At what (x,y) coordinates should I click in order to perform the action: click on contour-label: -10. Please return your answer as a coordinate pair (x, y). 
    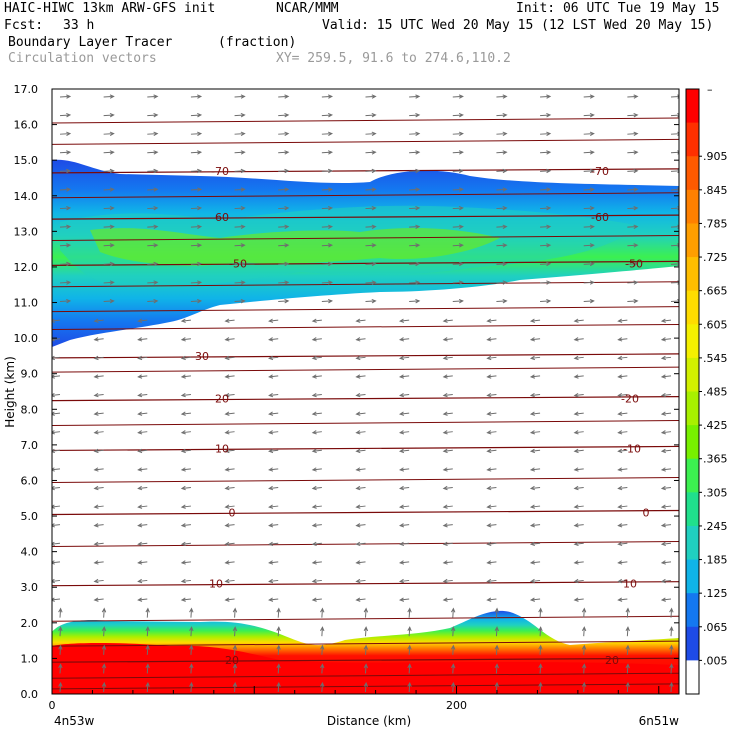
    Looking at the image, I should click on (632, 448).